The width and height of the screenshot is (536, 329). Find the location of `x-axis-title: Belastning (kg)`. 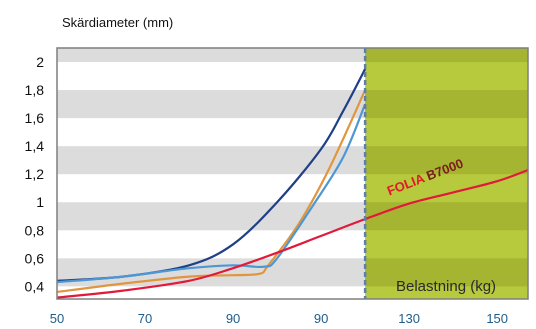

x-axis-title: Belastning (kg) is located at coordinates (446, 286).